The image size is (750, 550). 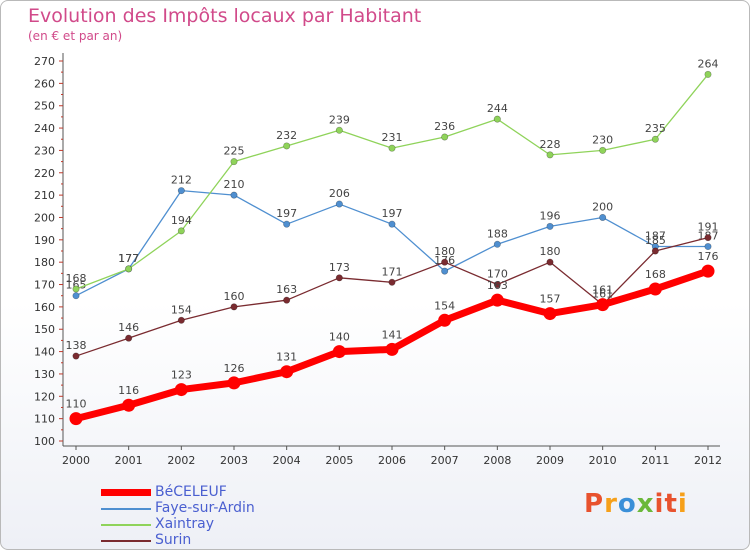 What do you see at coordinates (287, 460) in the screenshot?
I see `x-tick-label: 2004` at bounding box center [287, 460].